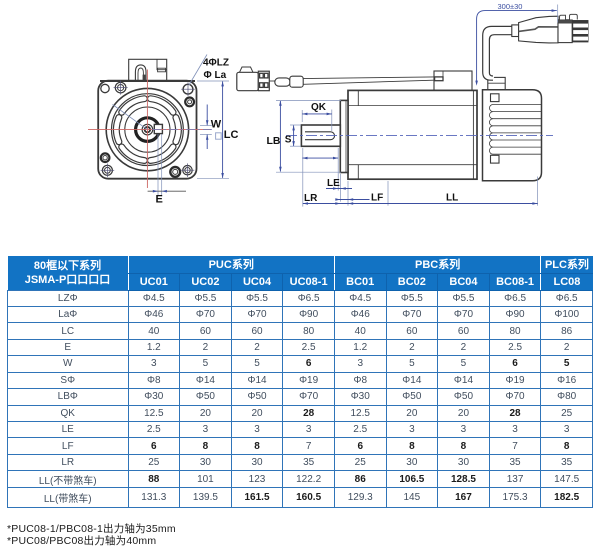 Image resolution: width=600 pixels, height=551 pixels. I want to click on svg-text: LC, so click(231, 135).